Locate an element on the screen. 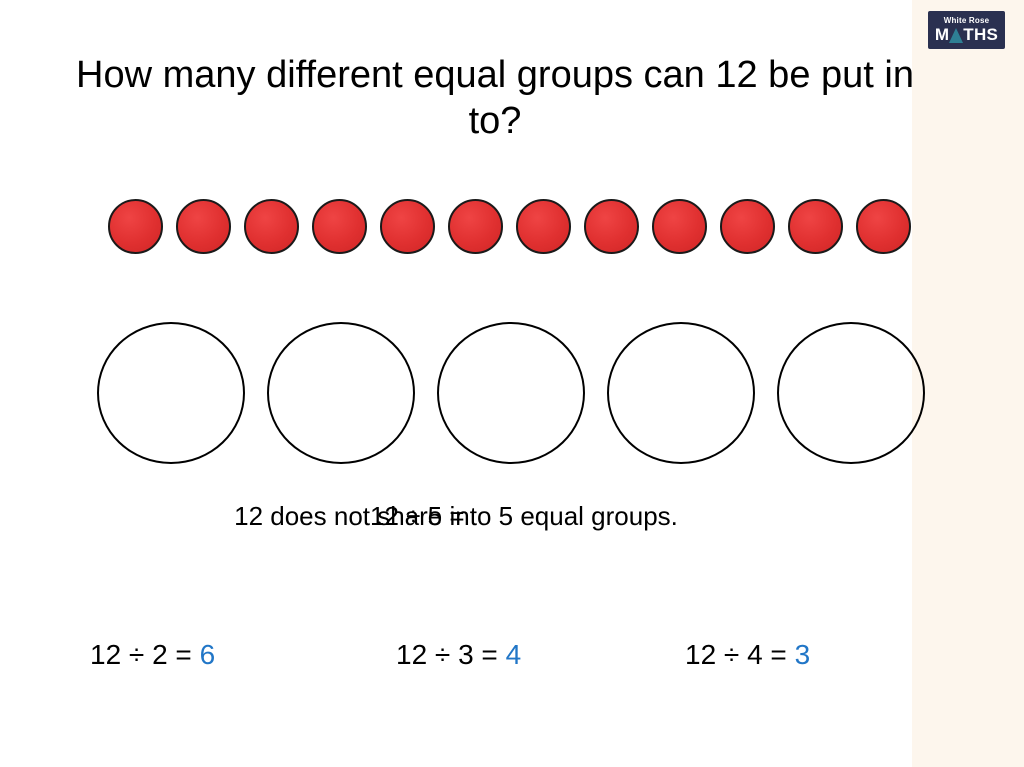 Image resolution: width=1024 pixels, height=767 pixels. right-edge-strip is located at coordinates (968, 383).